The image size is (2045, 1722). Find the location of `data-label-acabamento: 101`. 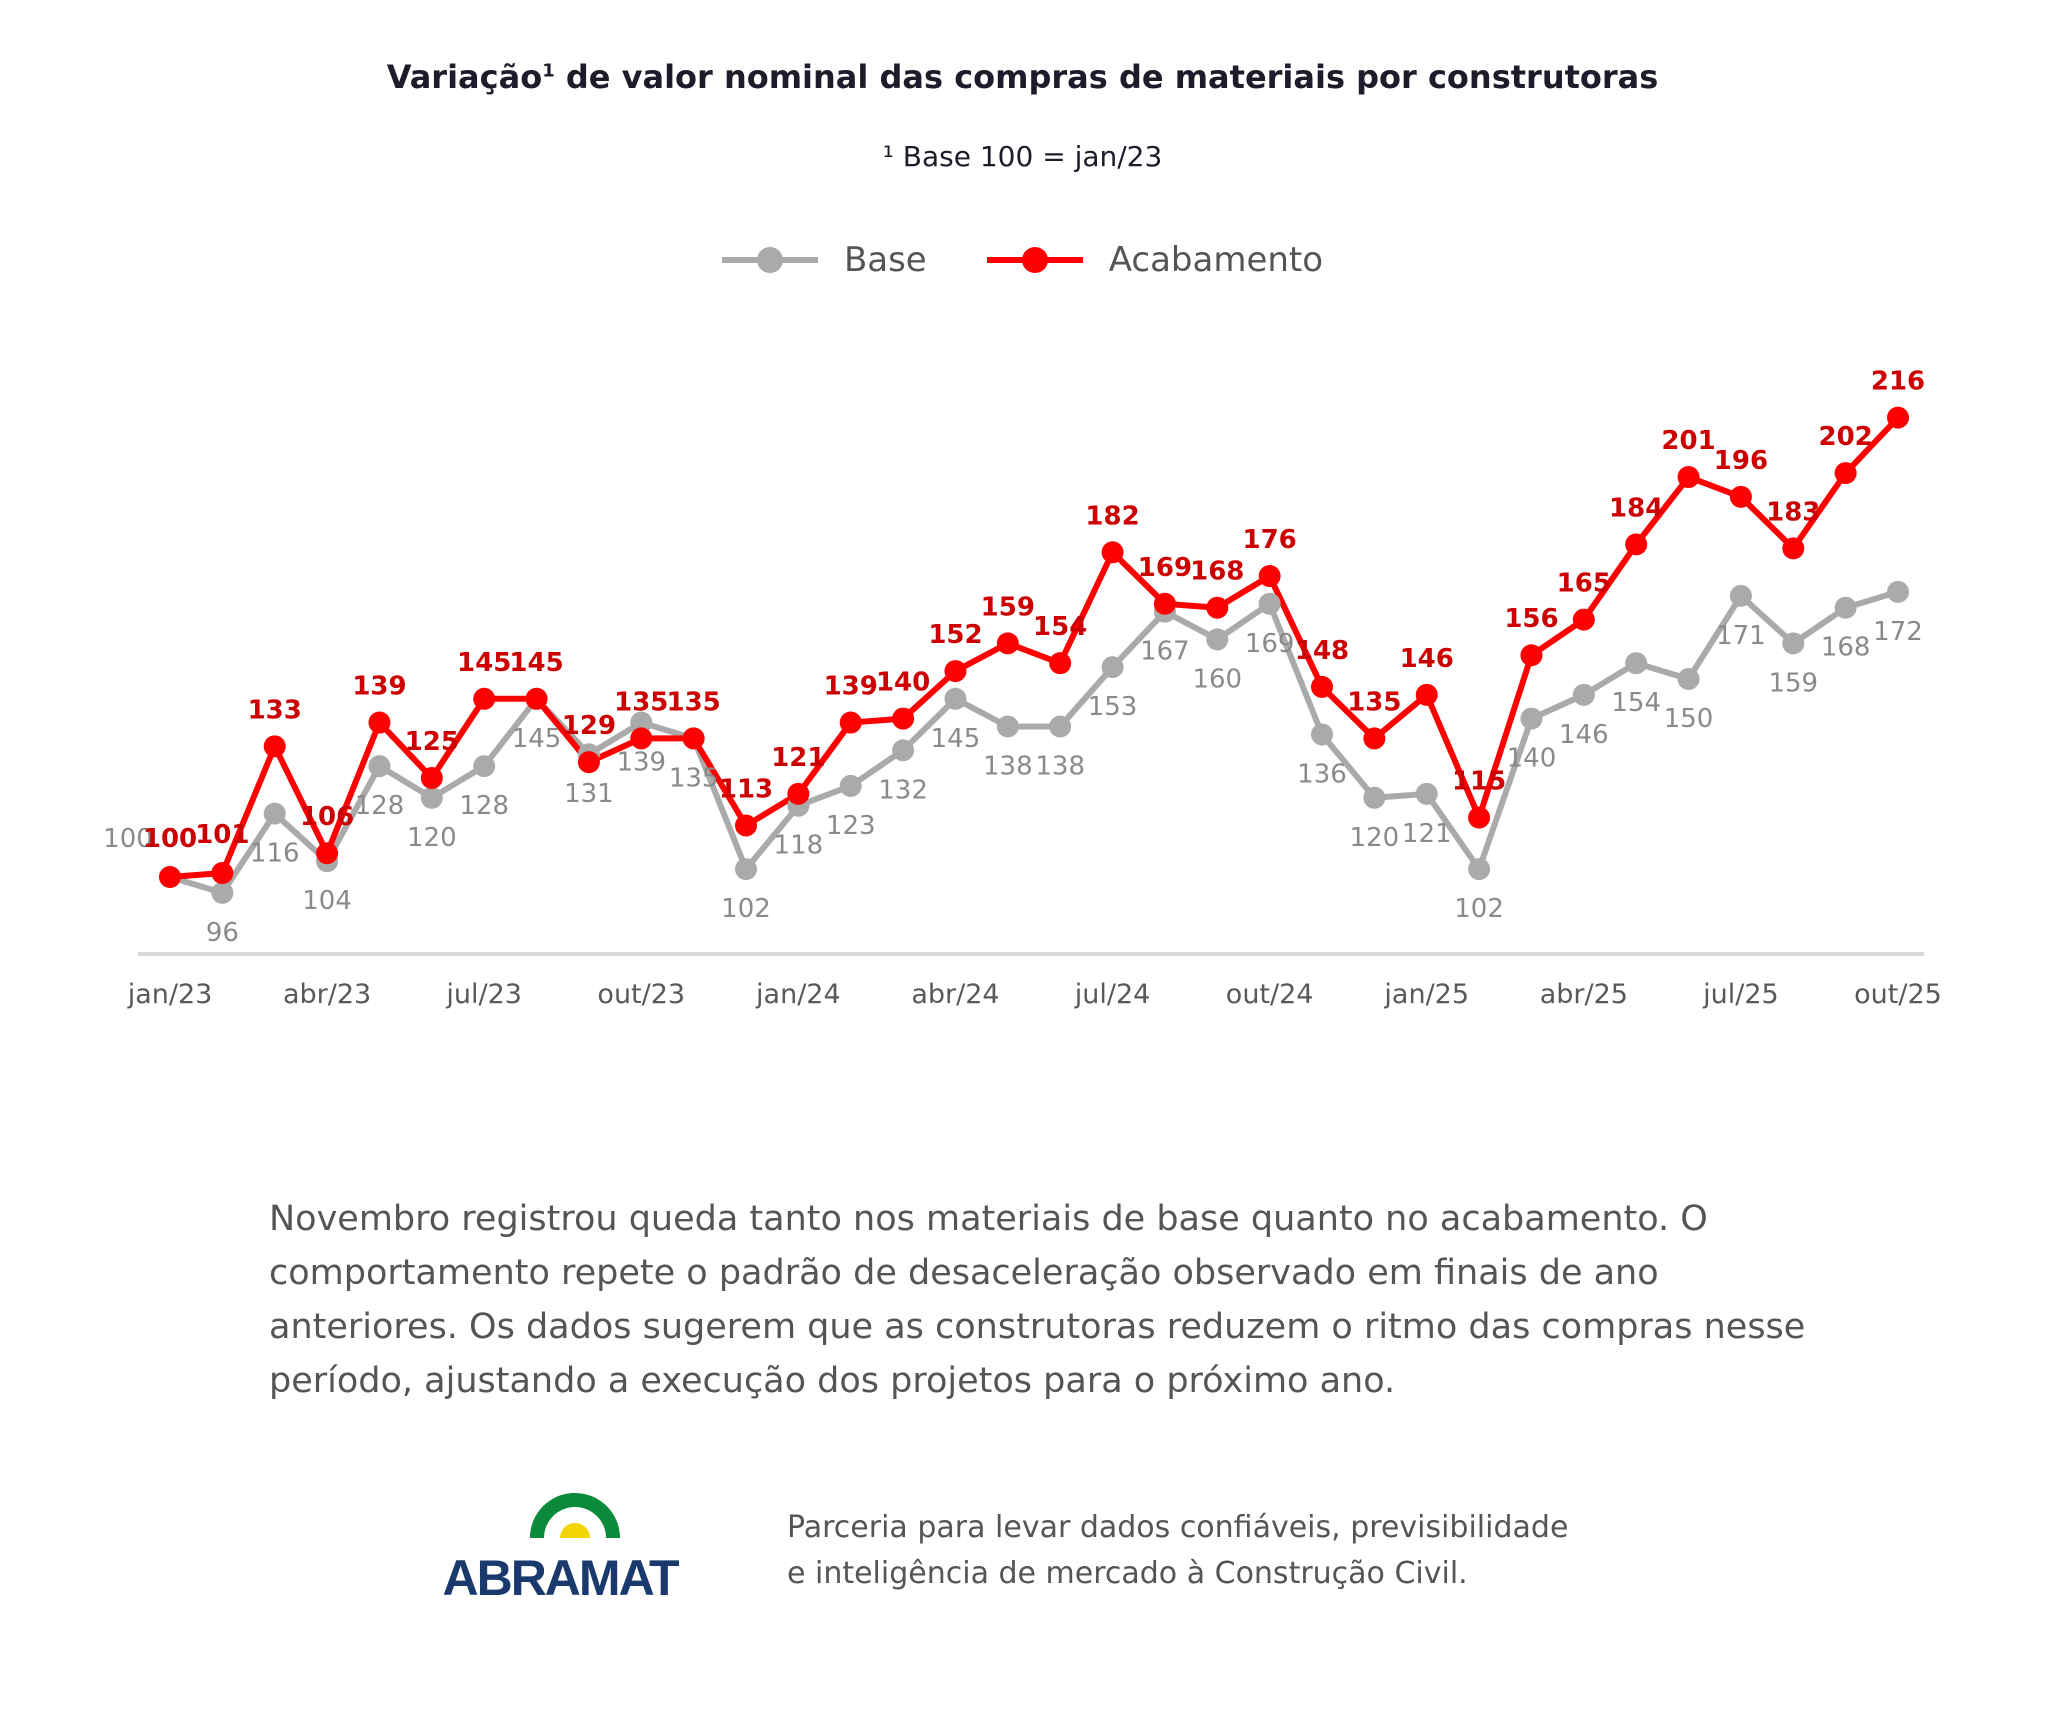

data-label-acabamento: 101 is located at coordinates (222, 835).